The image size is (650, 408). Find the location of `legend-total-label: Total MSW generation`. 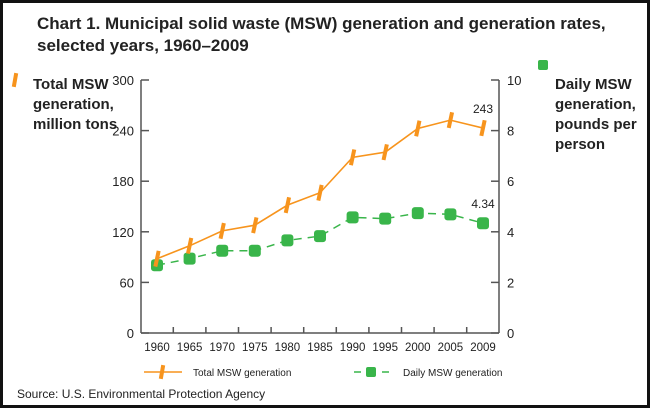

legend-total-label: Total MSW generation is located at coordinates (242, 373).